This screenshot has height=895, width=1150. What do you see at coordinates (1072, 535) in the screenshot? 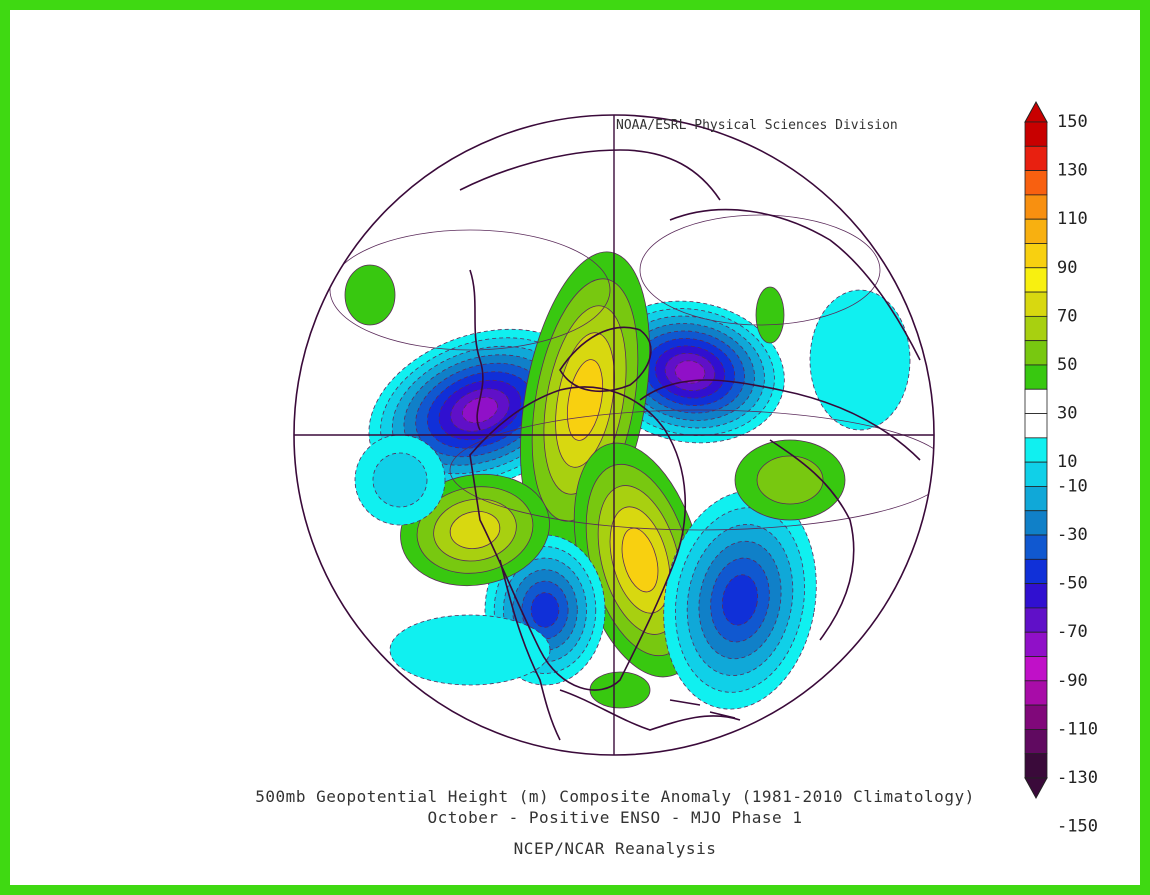
I see `colorbar-tick-label: -30` at bounding box center [1072, 535].